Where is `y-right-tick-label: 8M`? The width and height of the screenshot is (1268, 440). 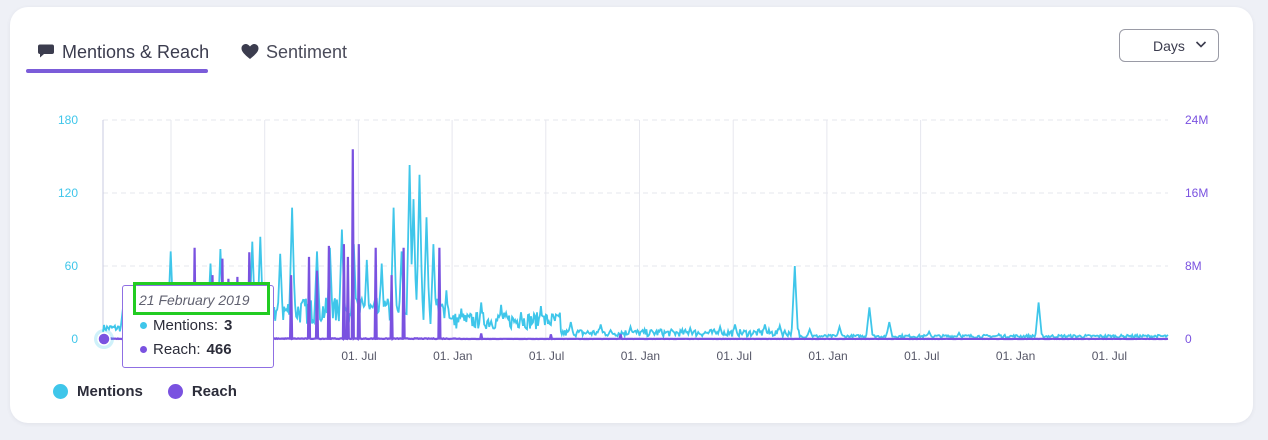
y-right-tick-label: 8M is located at coordinates (1193, 266).